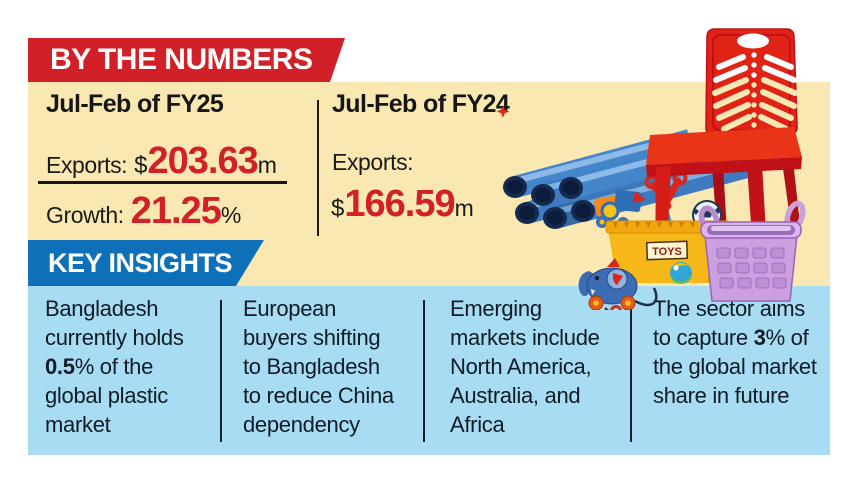 The height and width of the screenshot is (484, 860). I want to click on insight-text: % of the global market share in future, so click(735, 366).